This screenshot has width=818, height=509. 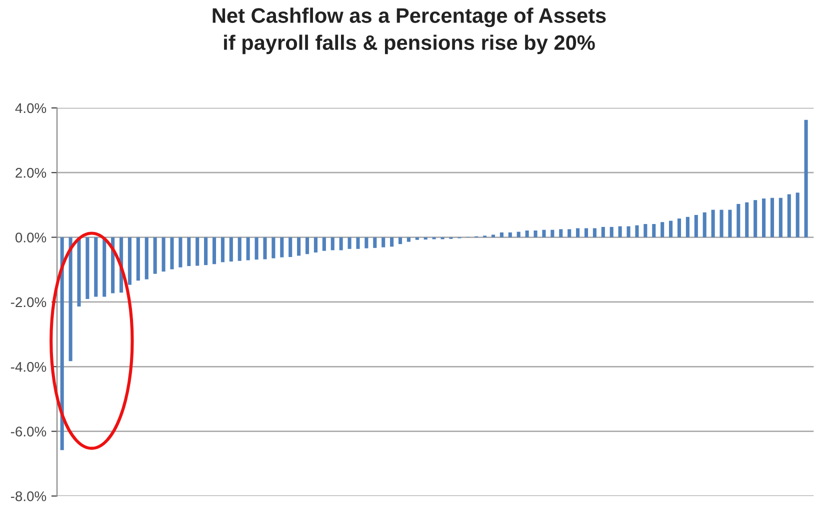 What do you see at coordinates (30, 237) in the screenshot?
I see `y-tick-label: 0.0%` at bounding box center [30, 237].